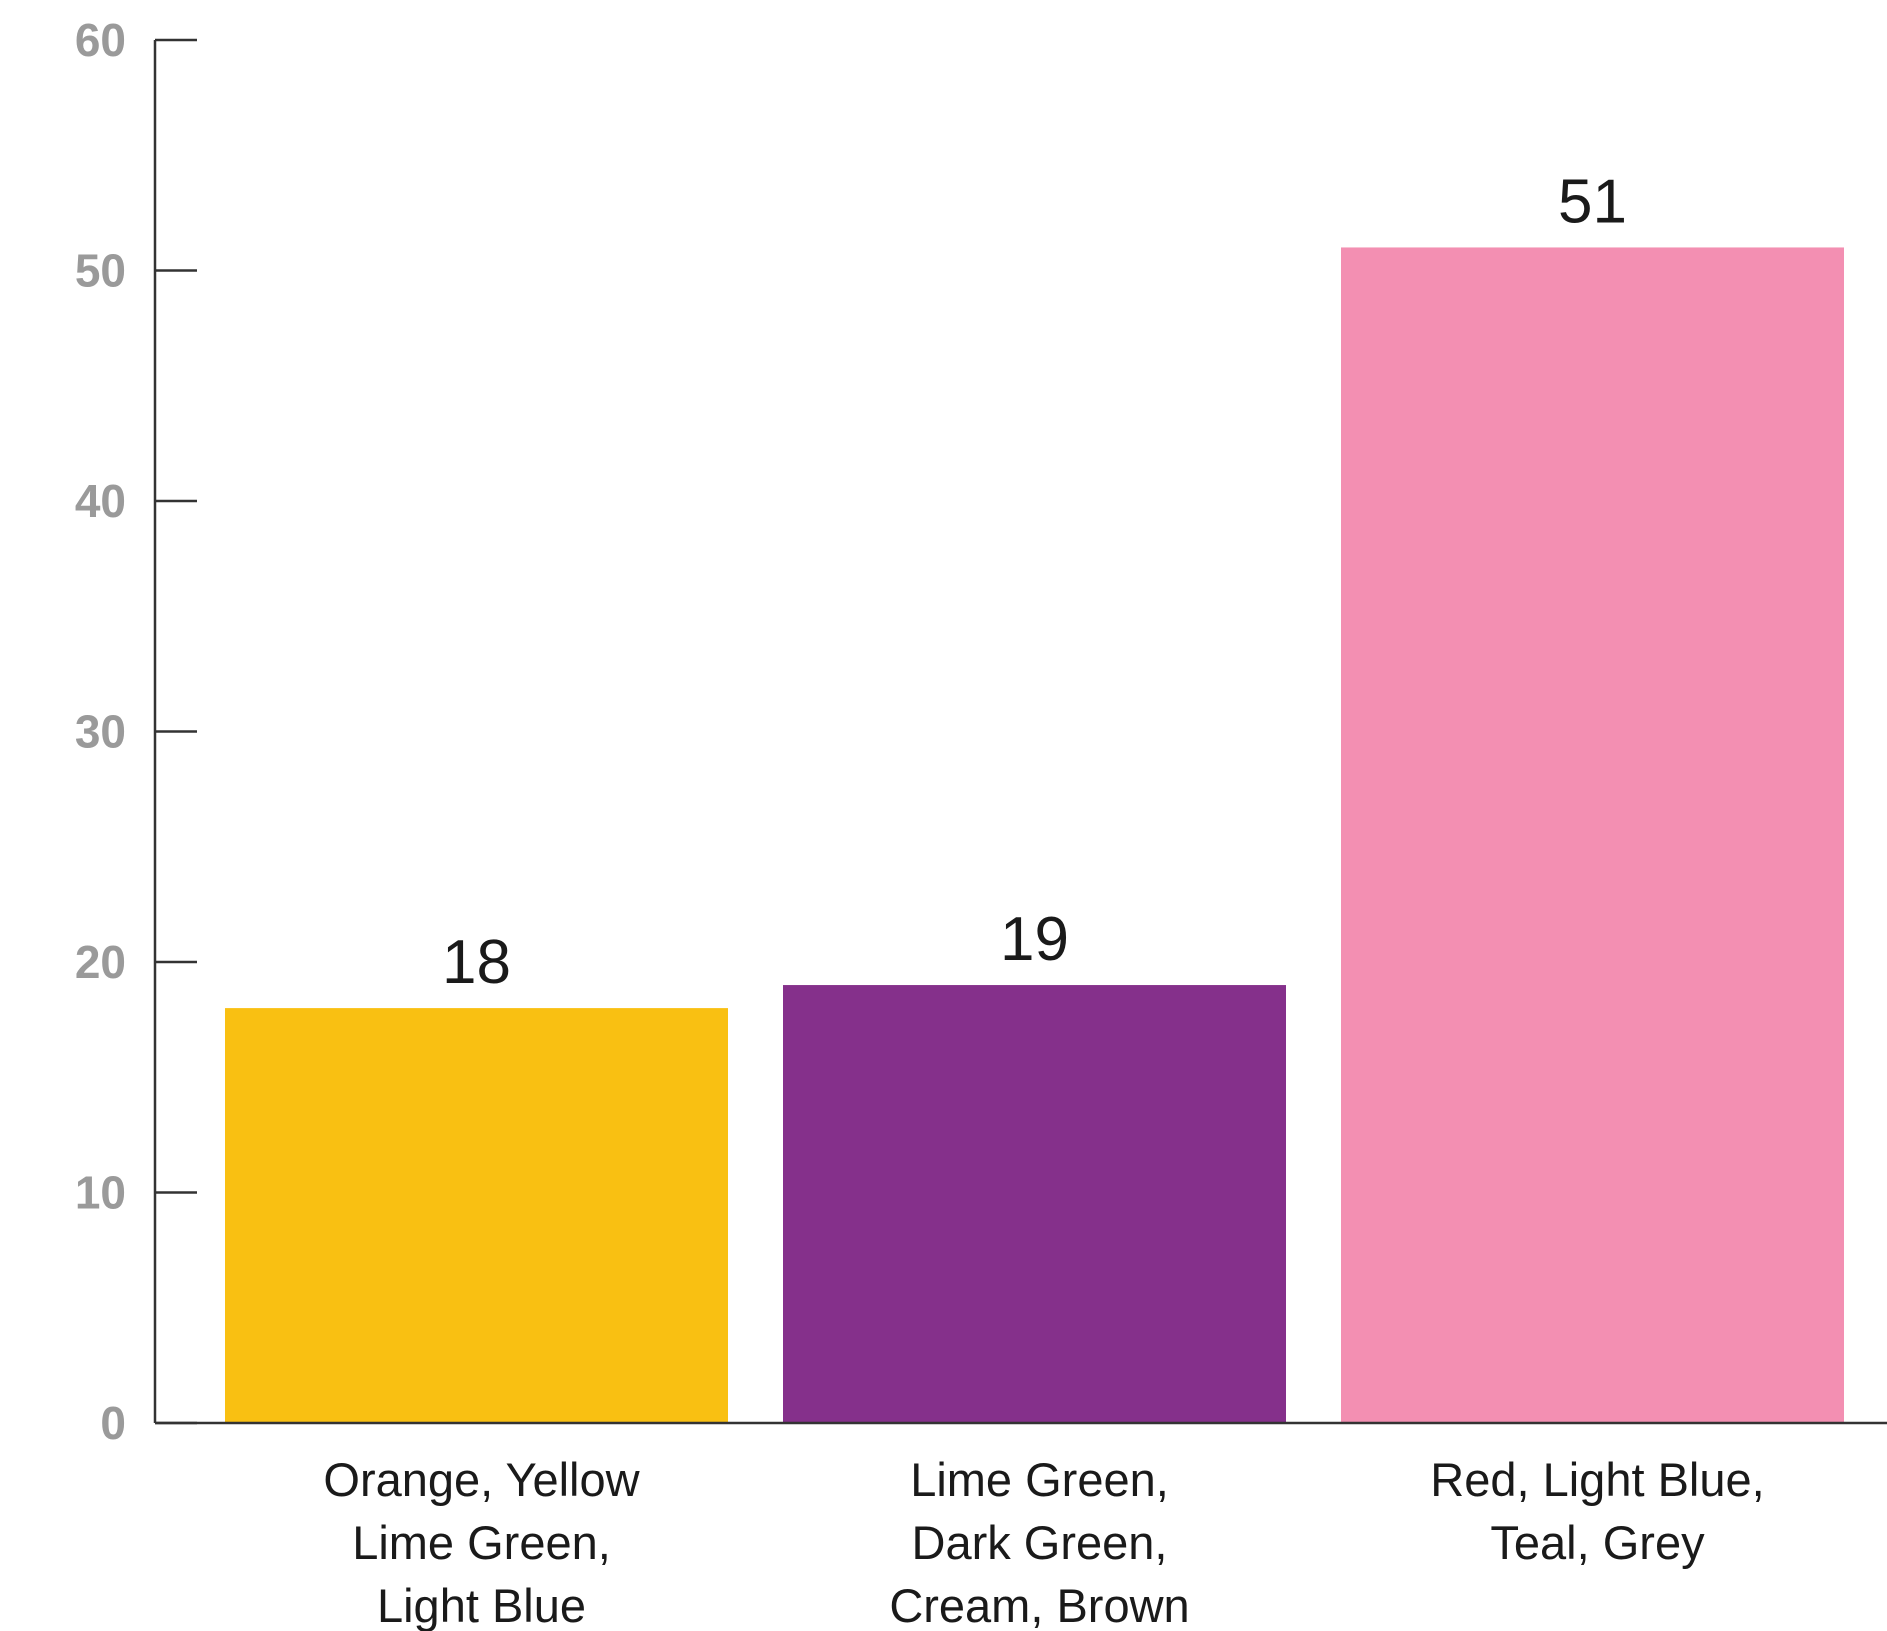 Image resolution: width=1887 pixels, height=1631 pixels. What do you see at coordinates (1034, 939) in the screenshot?
I see `bar-value-label: 19` at bounding box center [1034, 939].